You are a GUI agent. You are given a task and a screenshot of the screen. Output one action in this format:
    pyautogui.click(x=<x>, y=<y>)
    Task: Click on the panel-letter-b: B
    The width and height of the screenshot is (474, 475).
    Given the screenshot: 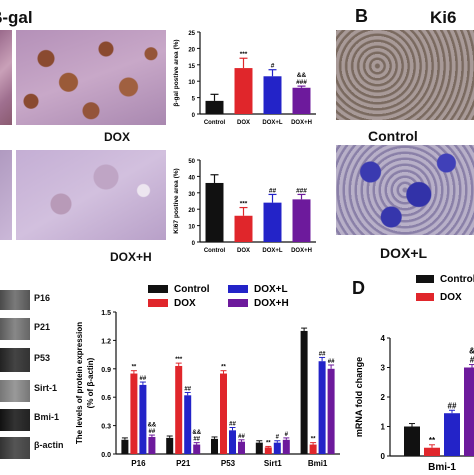 What is the action you would take?
    pyautogui.click(x=361, y=16)
    